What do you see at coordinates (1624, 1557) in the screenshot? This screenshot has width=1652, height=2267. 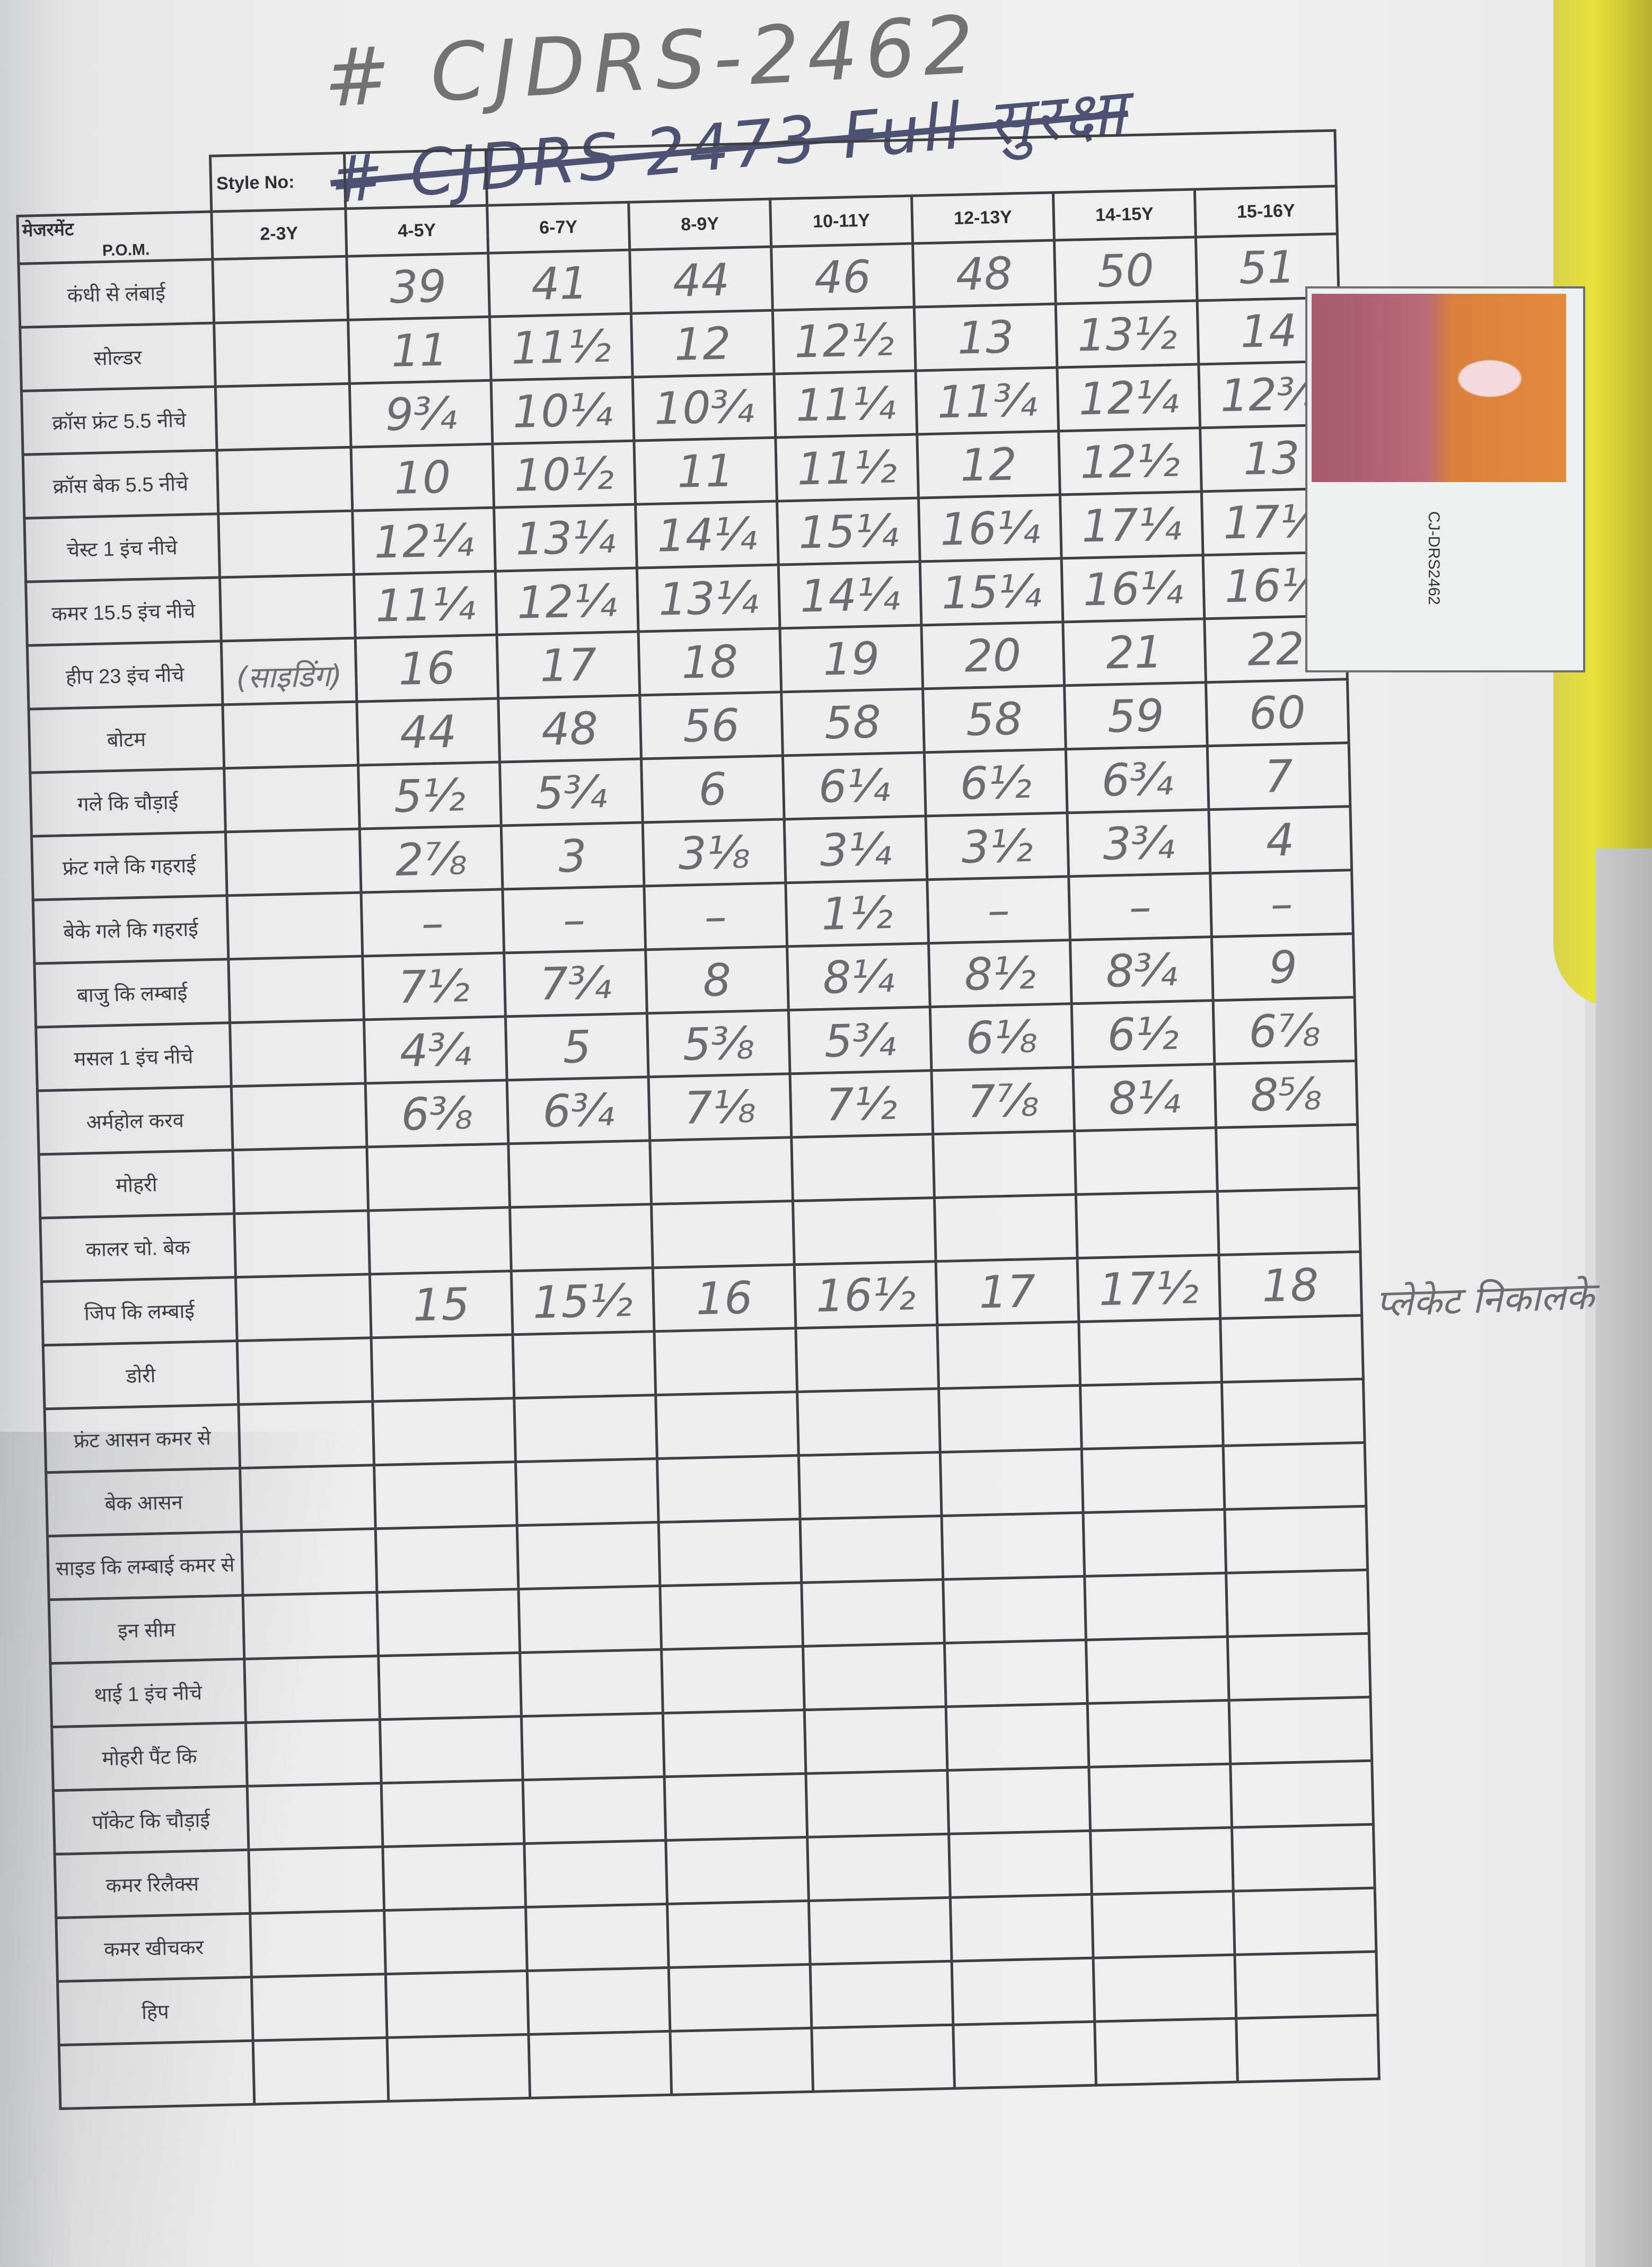 I see `background-surface` at bounding box center [1624, 1557].